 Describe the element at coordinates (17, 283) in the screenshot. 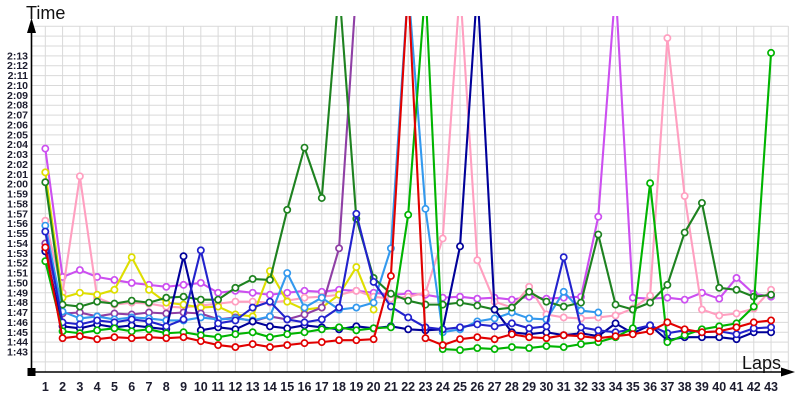

I see `y-tick-label: 1:50` at that location.